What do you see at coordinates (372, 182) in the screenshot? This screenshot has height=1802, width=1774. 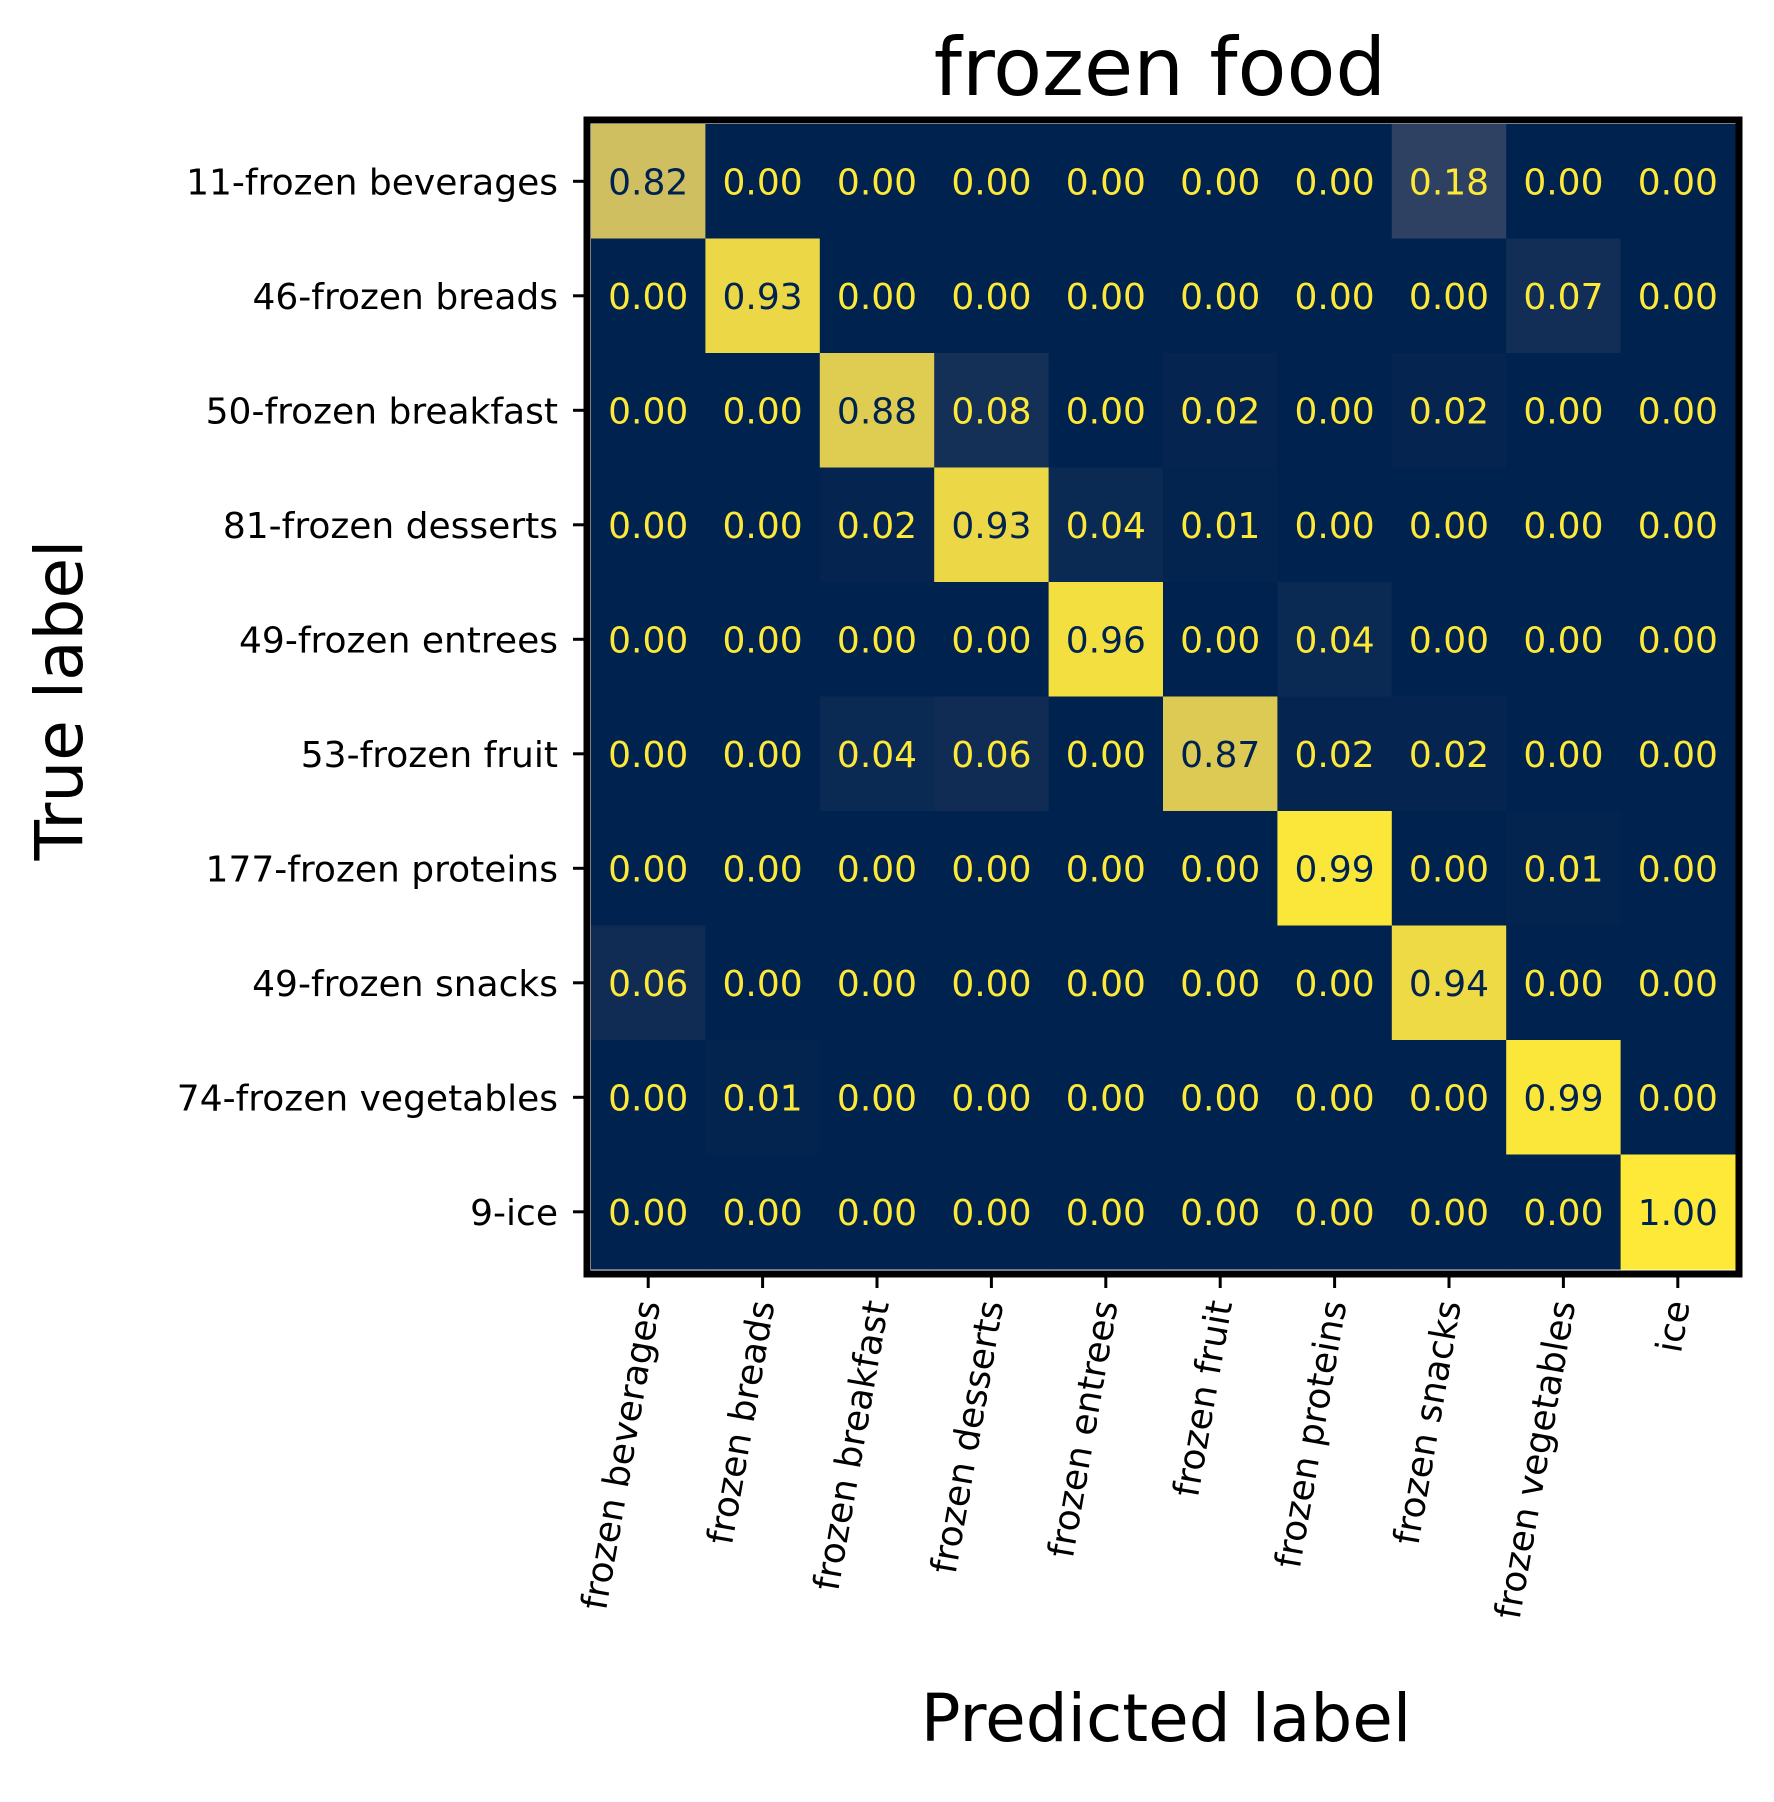 I see `y-tick-label: 11-frozen beverages` at bounding box center [372, 182].